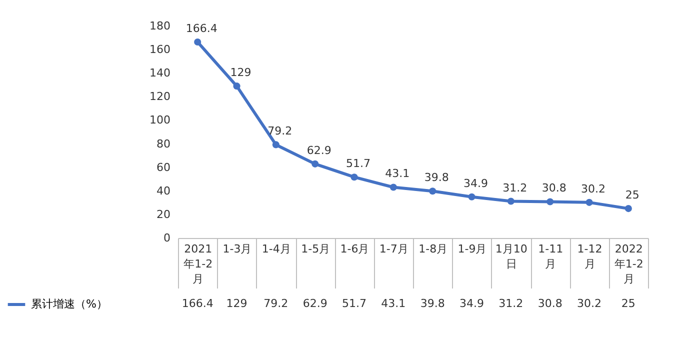 The height and width of the screenshot is (343, 674). What do you see at coordinates (160, 120) in the screenshot?
I see `y-tick-label: 100` at bounding box center [160, 120].